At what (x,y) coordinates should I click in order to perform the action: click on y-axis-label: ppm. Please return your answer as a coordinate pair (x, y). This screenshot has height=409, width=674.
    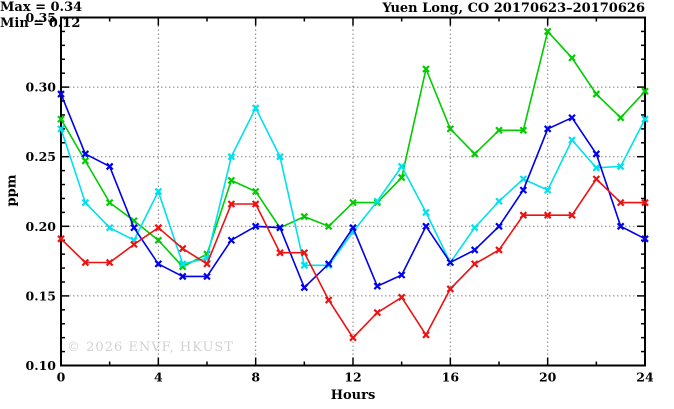
    Looking at the image, I should click on (12, 190).